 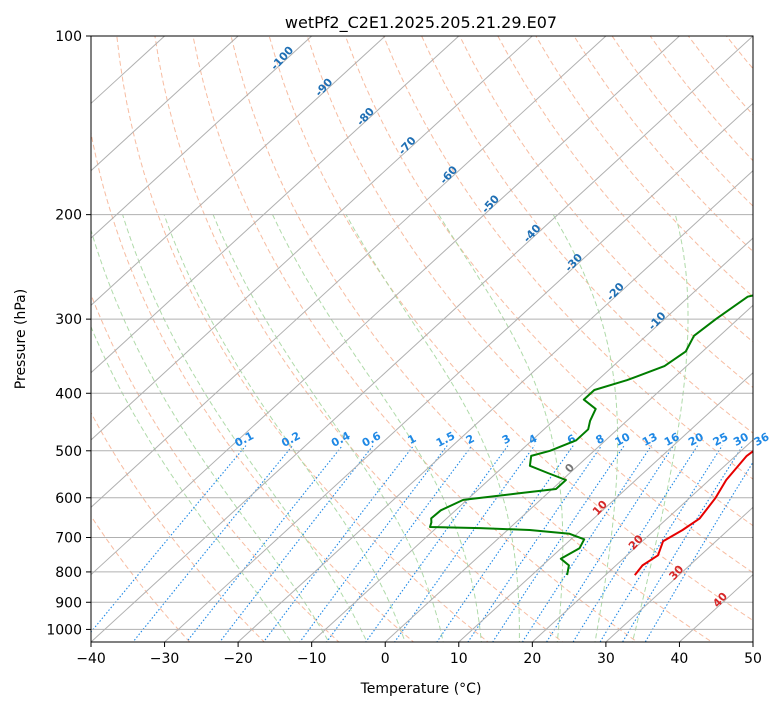 I want to click on mixing-ratio-label: 25, so click(x=721, y=439).